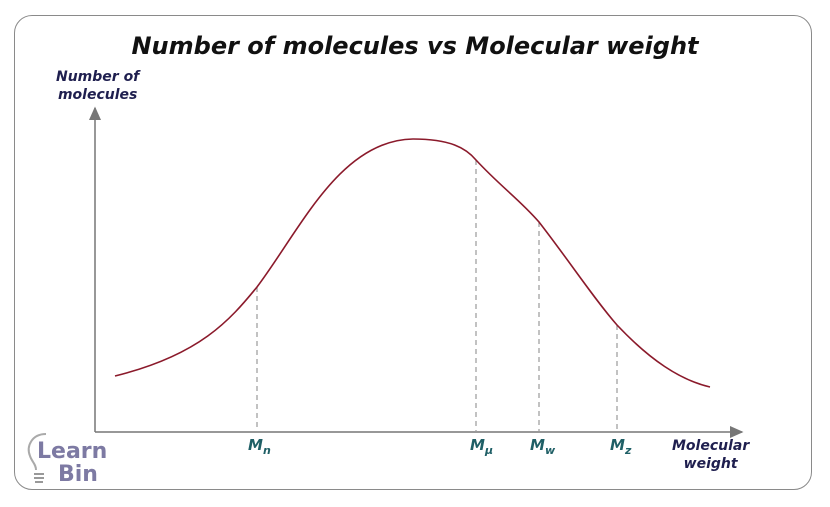  I want to click on marker-mz: Mz, so click(621, 446).